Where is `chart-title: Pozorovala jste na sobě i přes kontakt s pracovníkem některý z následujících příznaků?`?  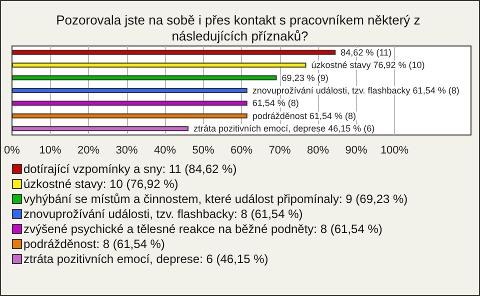 chart-title: Pozorovala jste na sobě i přes kontakt s pracovníkem některý z následujících příznaků? is located at coordinates (240, 28).